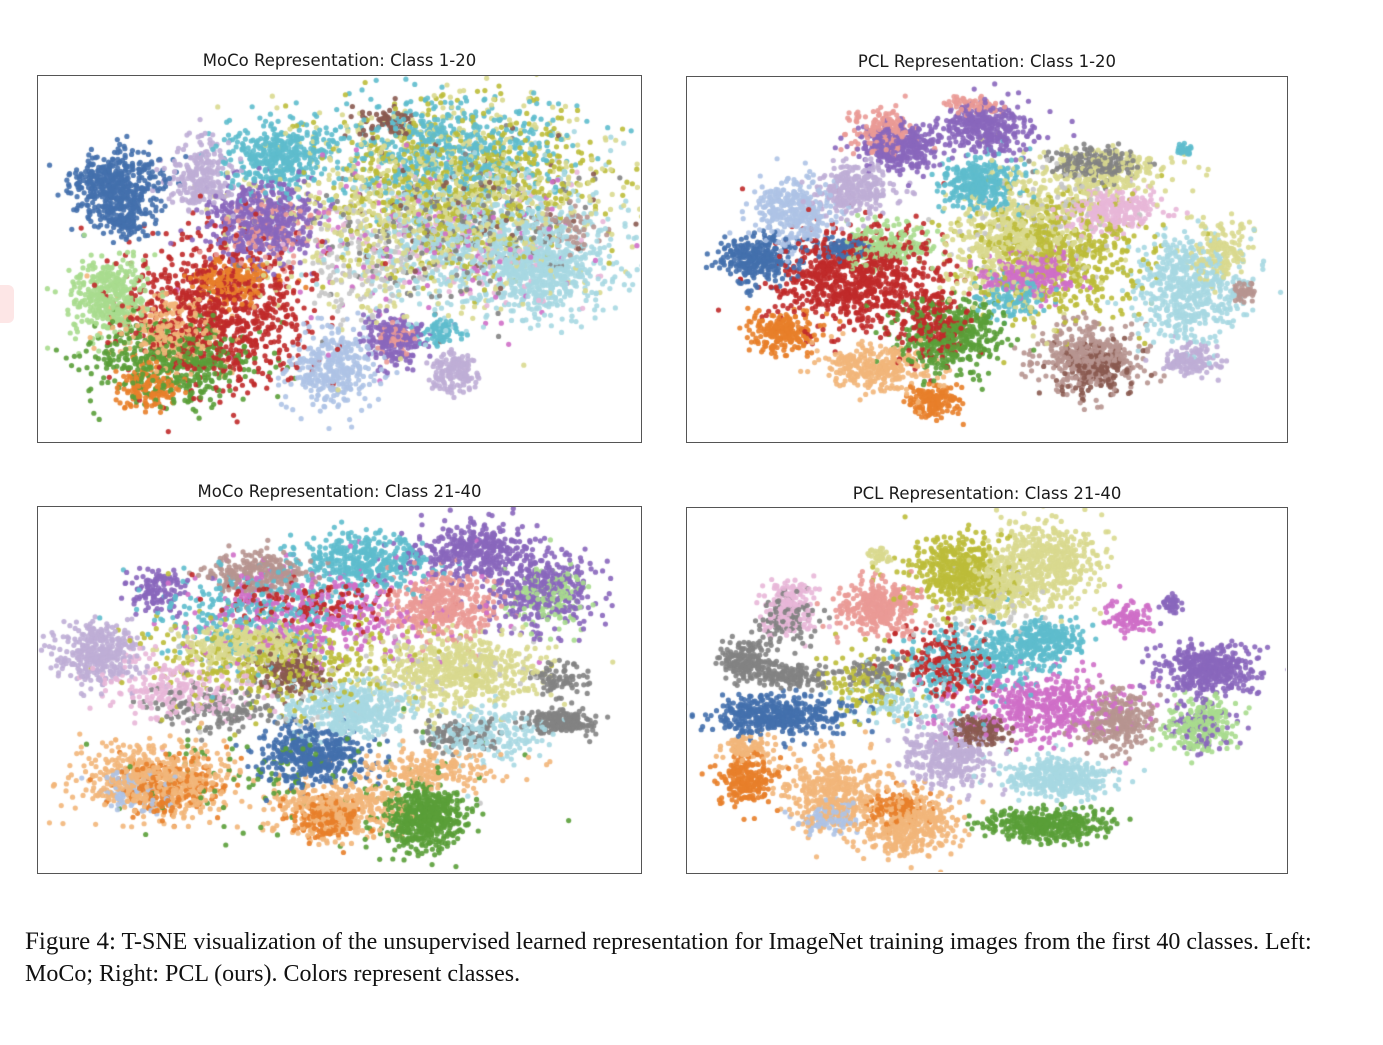 The width and height of the screenshot is (1383, 1045). What do you see at coordinates (7, 304) in the screenshot?
I see `page-edge-marker` at bounding box center [7, 304].